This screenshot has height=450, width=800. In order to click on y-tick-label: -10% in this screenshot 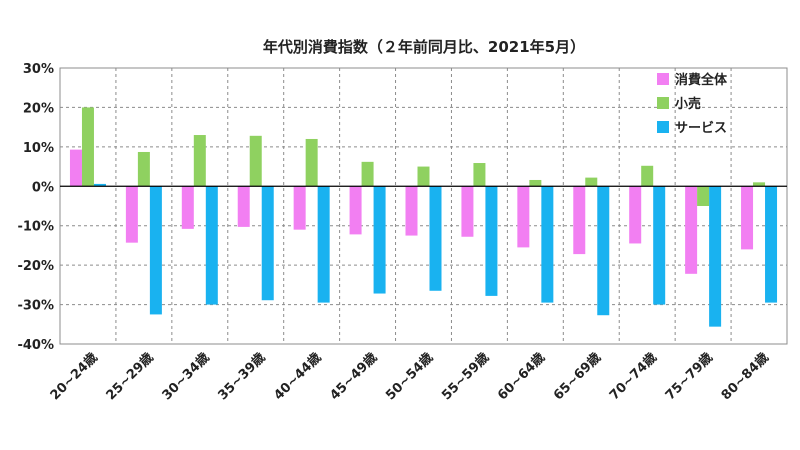, I will do `click(35, 227)`.